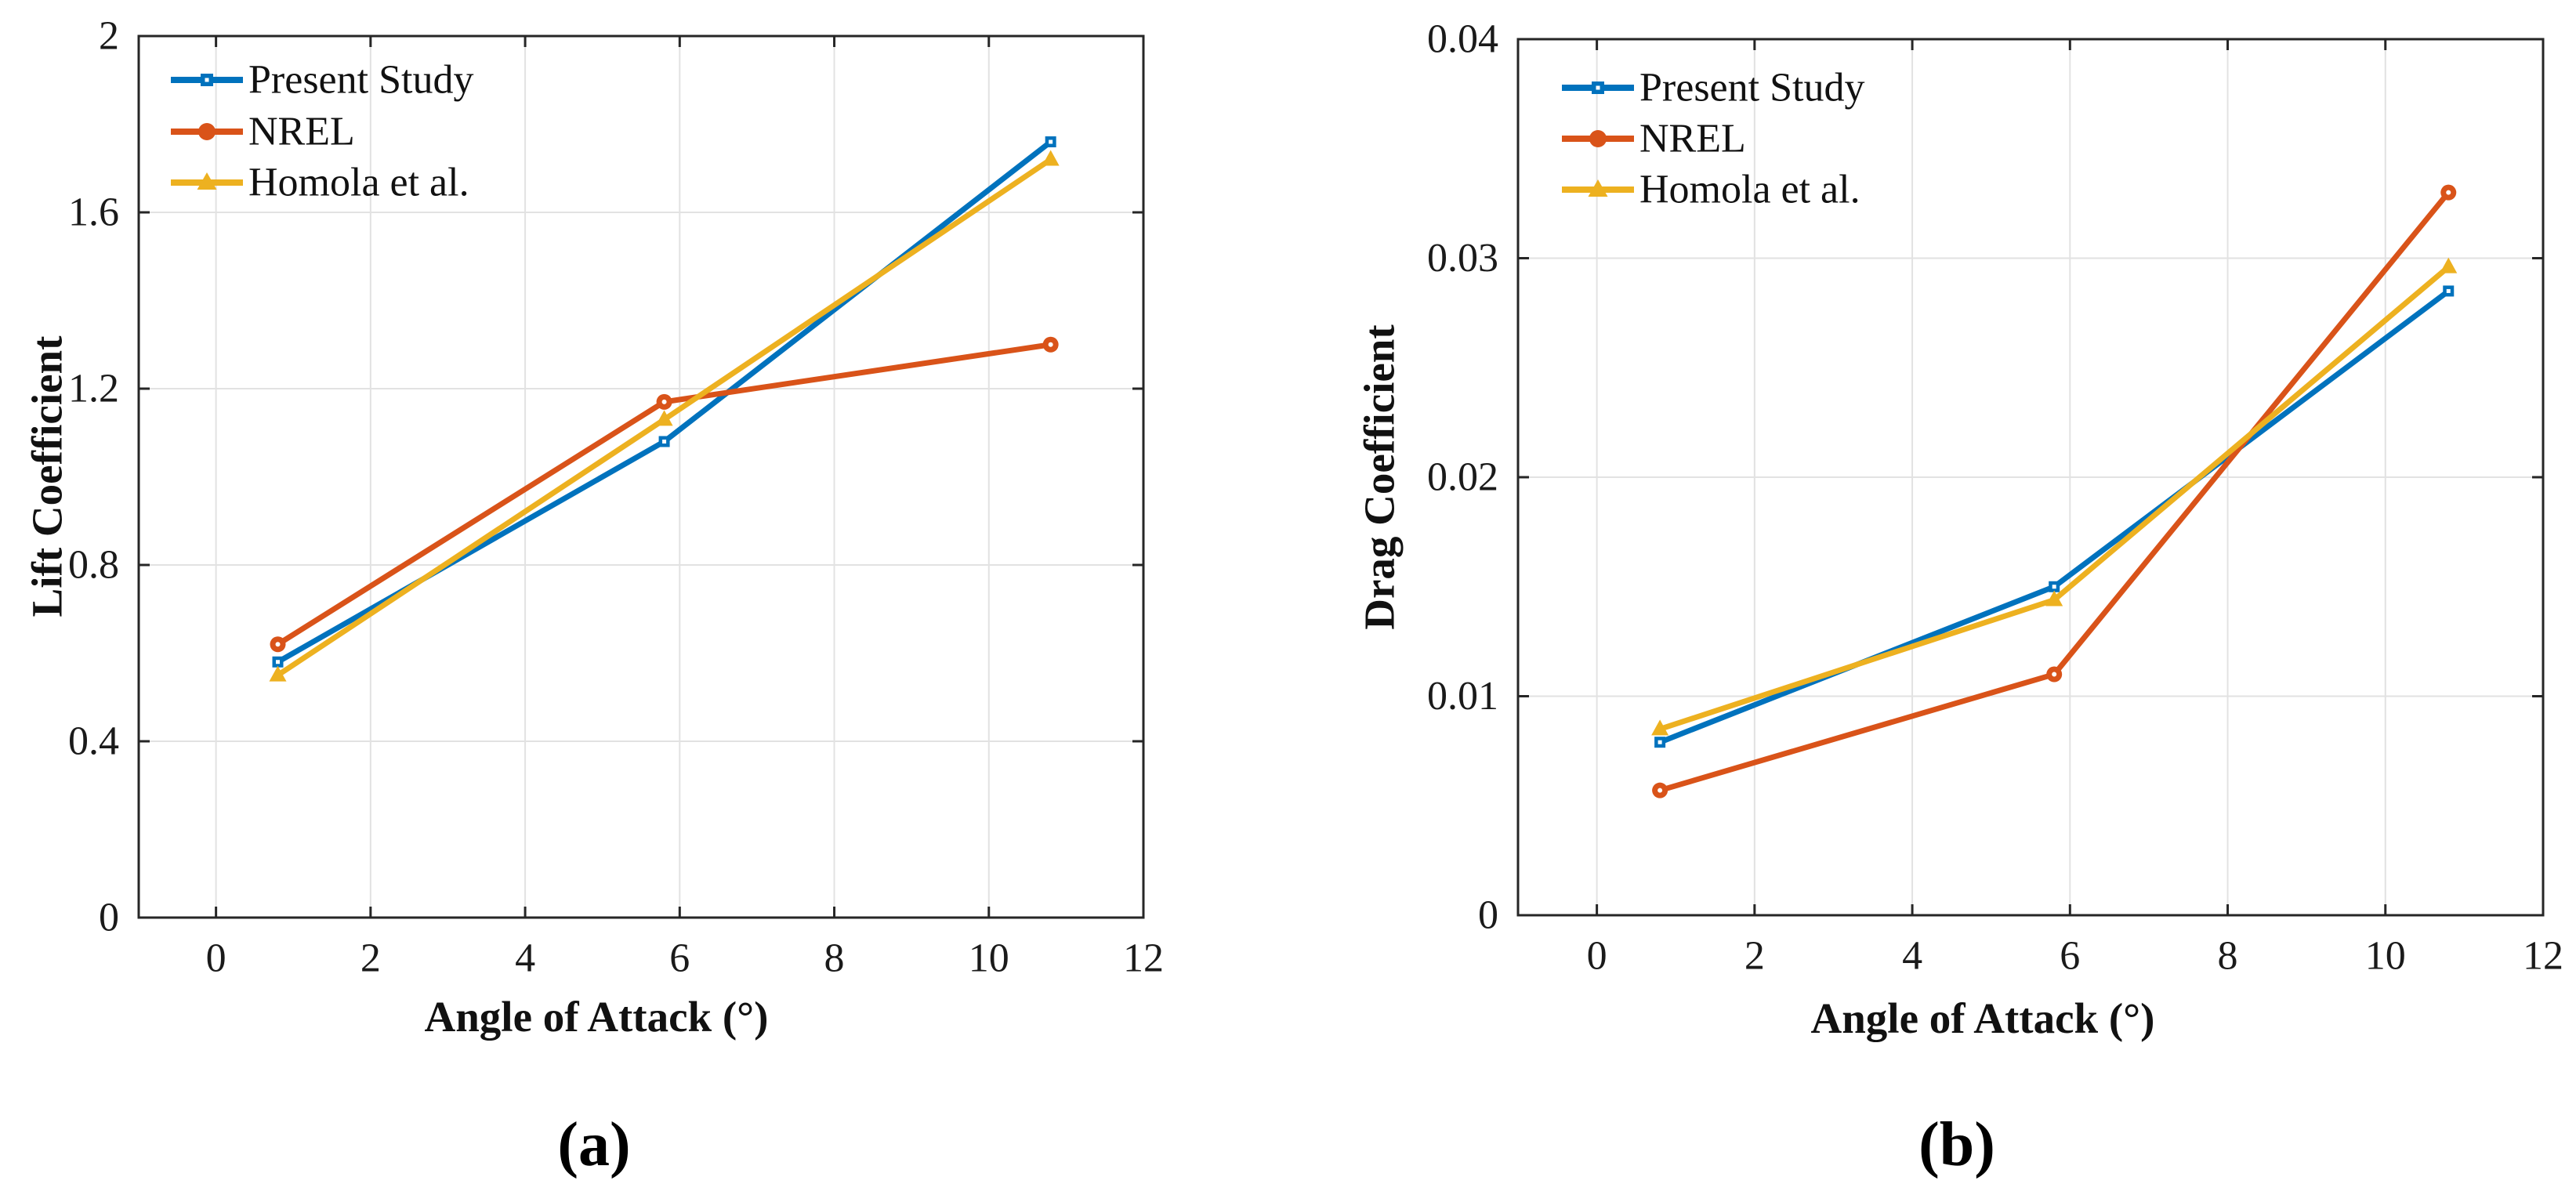  Describe the element at coordinates (593, 1144) in the screenshot. I see `caption-a: (a)` at that location.